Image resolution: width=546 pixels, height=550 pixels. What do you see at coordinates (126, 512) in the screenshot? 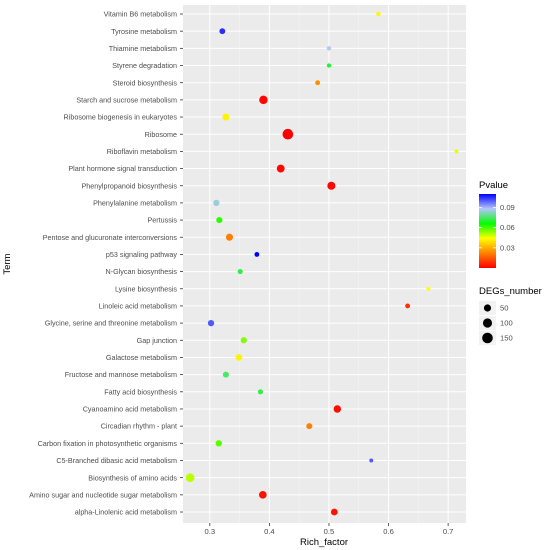
I see `term-label: alpha-Linolenic acid metabolism` at bounding box center [126, 512].